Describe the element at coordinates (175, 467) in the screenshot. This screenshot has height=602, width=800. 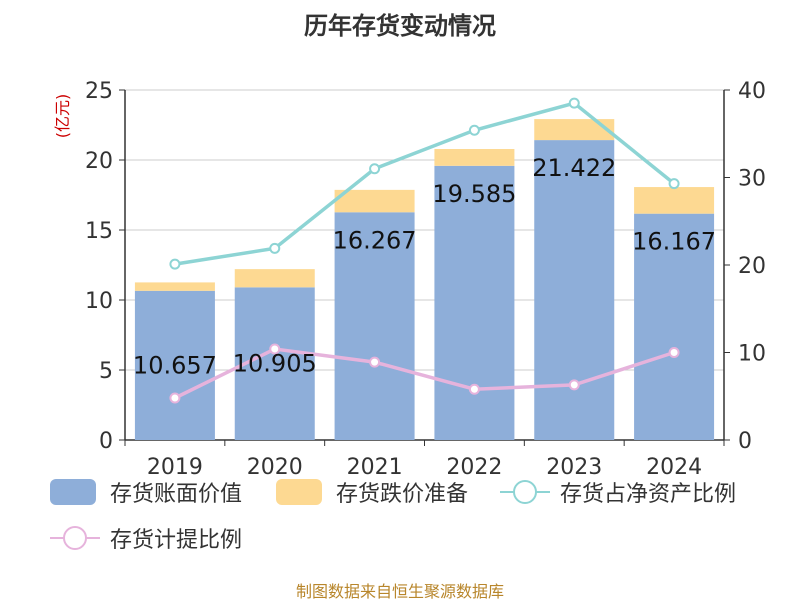
I see `x-tick-label: 2019` at that location.